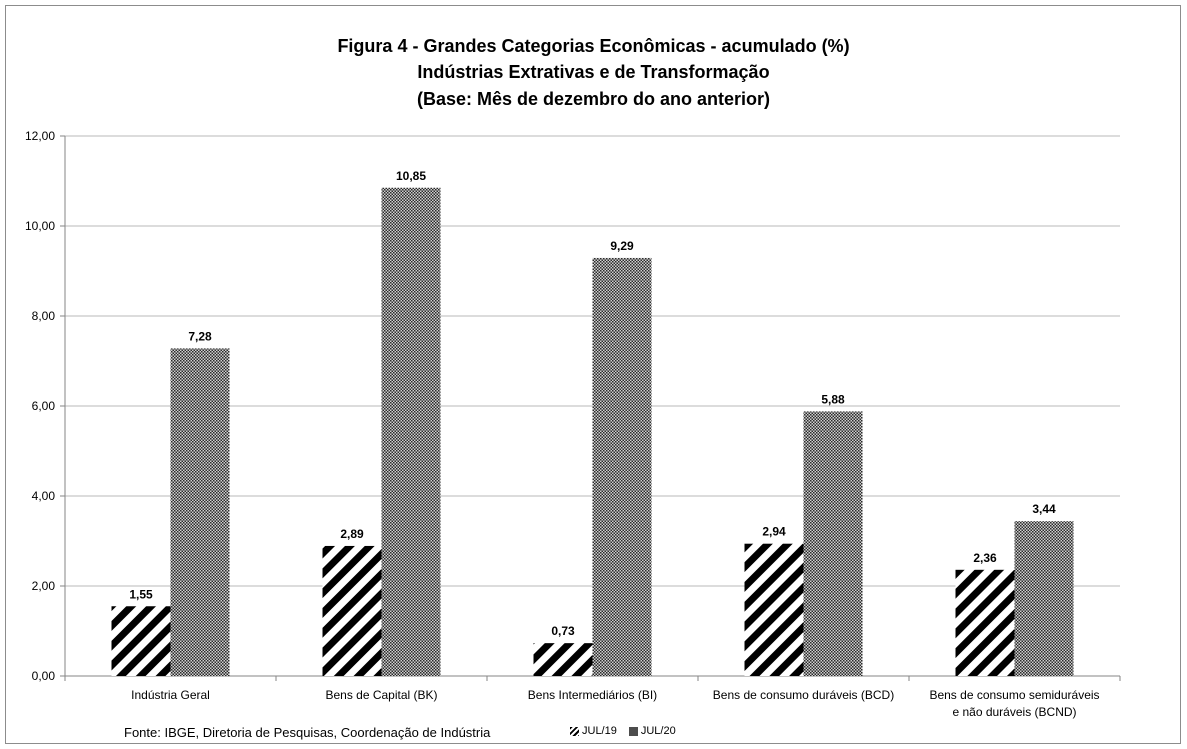  Describe the element at coordinates (599, 731) in the screenshot. I see `legend-label-jul19: JUL/19` at that location.